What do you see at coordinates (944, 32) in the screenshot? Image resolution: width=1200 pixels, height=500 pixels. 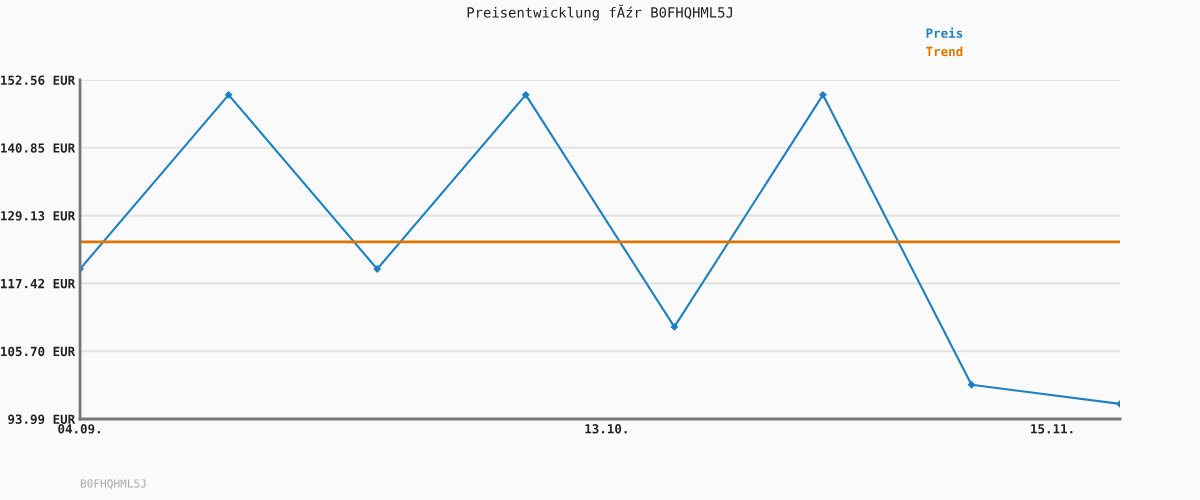 I see `text: Preis` at bounding box center [944, 32].